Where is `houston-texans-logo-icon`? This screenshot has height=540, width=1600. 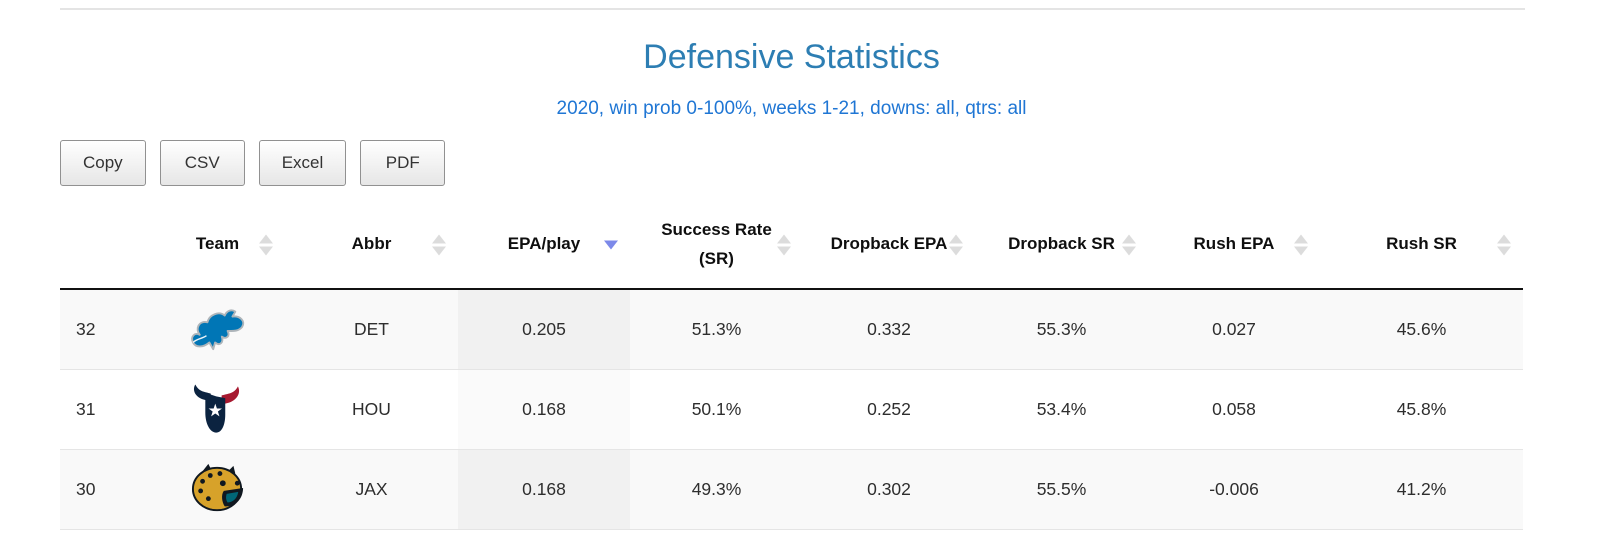
houston-texans-logo-icon is located at coordinates (217, 409).